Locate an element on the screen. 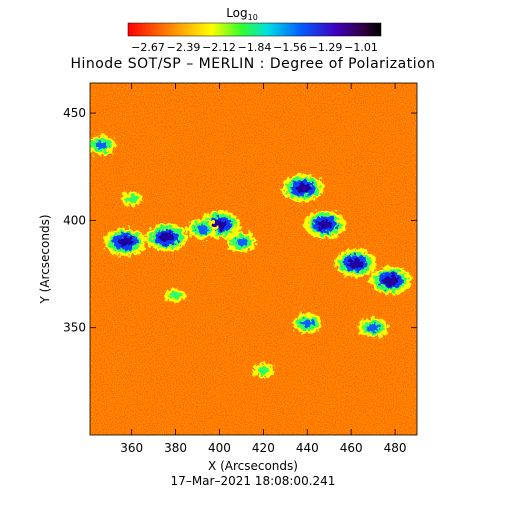  colorbar-tick-label: −2.39 is located at coordinates (184, 47).